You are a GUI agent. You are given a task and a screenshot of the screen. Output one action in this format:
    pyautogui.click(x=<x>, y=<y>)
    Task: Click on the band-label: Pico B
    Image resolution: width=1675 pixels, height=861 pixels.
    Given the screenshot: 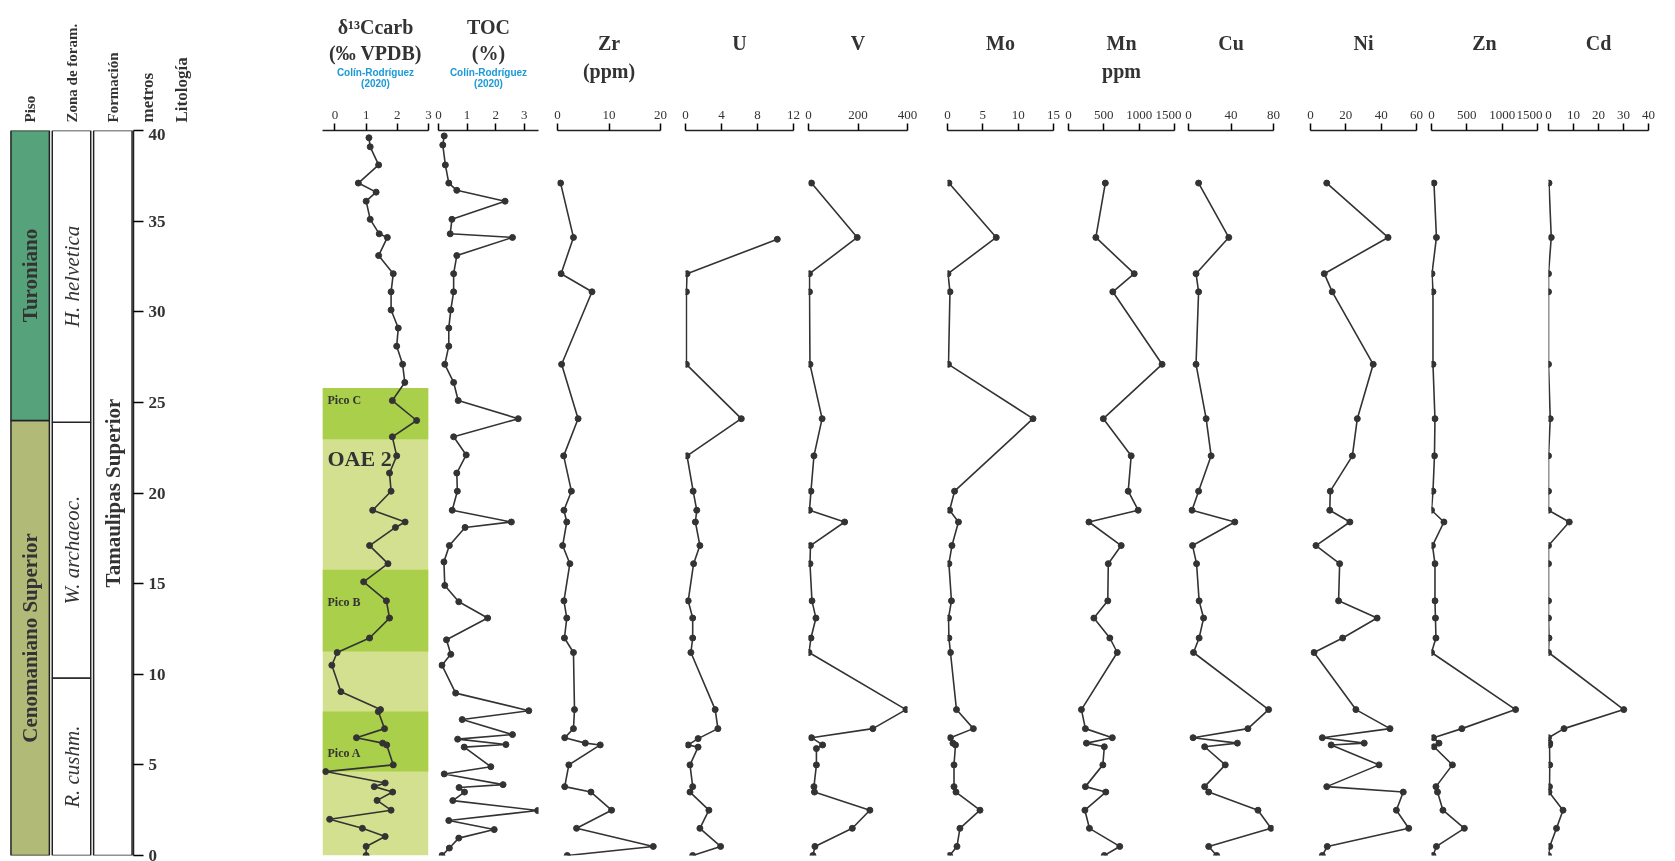 What is the action you would take?
    pyautogui.click(x=344, y=601)
    